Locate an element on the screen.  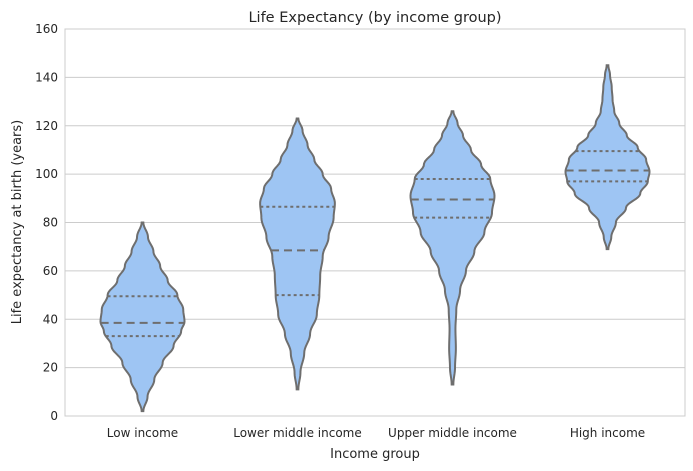
x-tick-label: Upper middle income is located at coordinates (452, 433).